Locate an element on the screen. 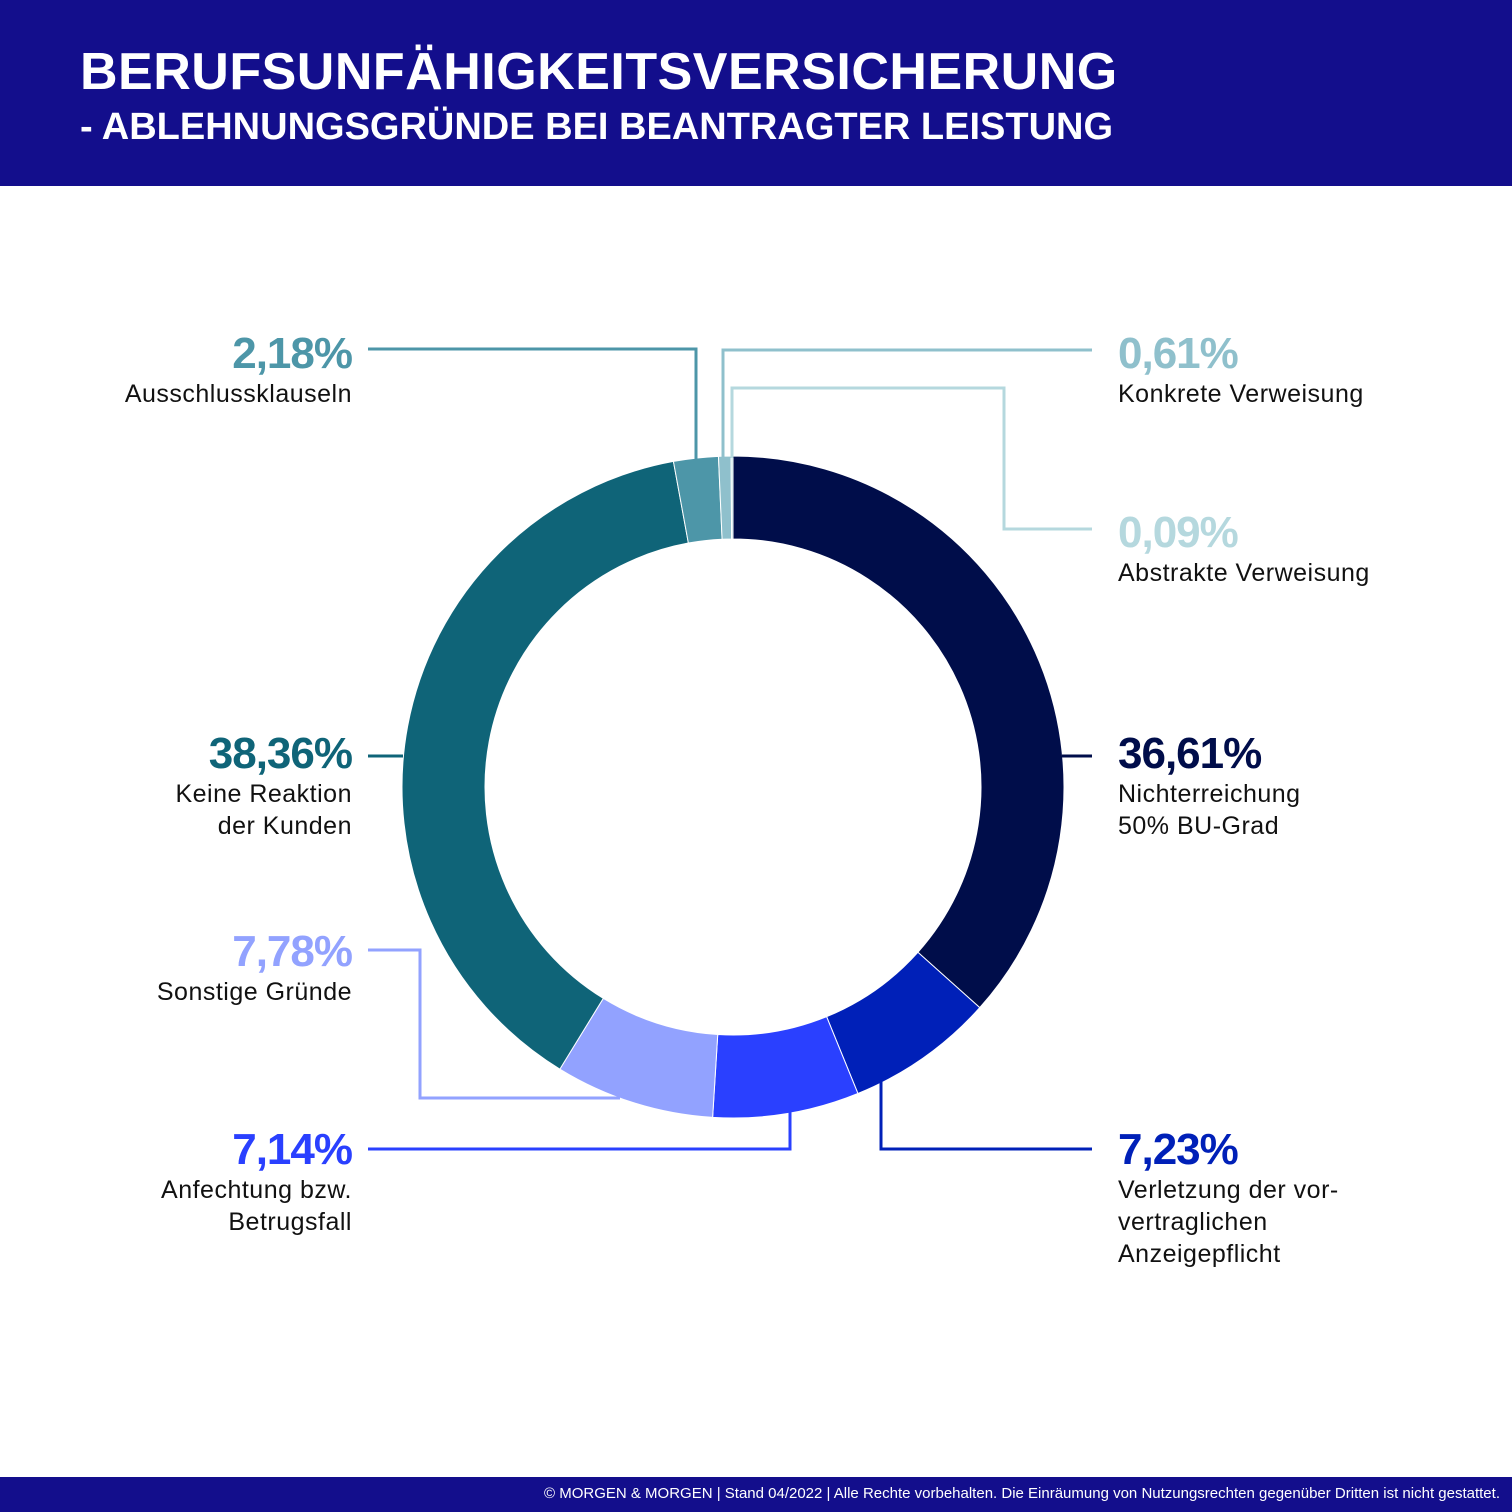 The width and height of the screenshot is (1512, 1512). value-label: 0,09% is located at coordinates (1178, 532).